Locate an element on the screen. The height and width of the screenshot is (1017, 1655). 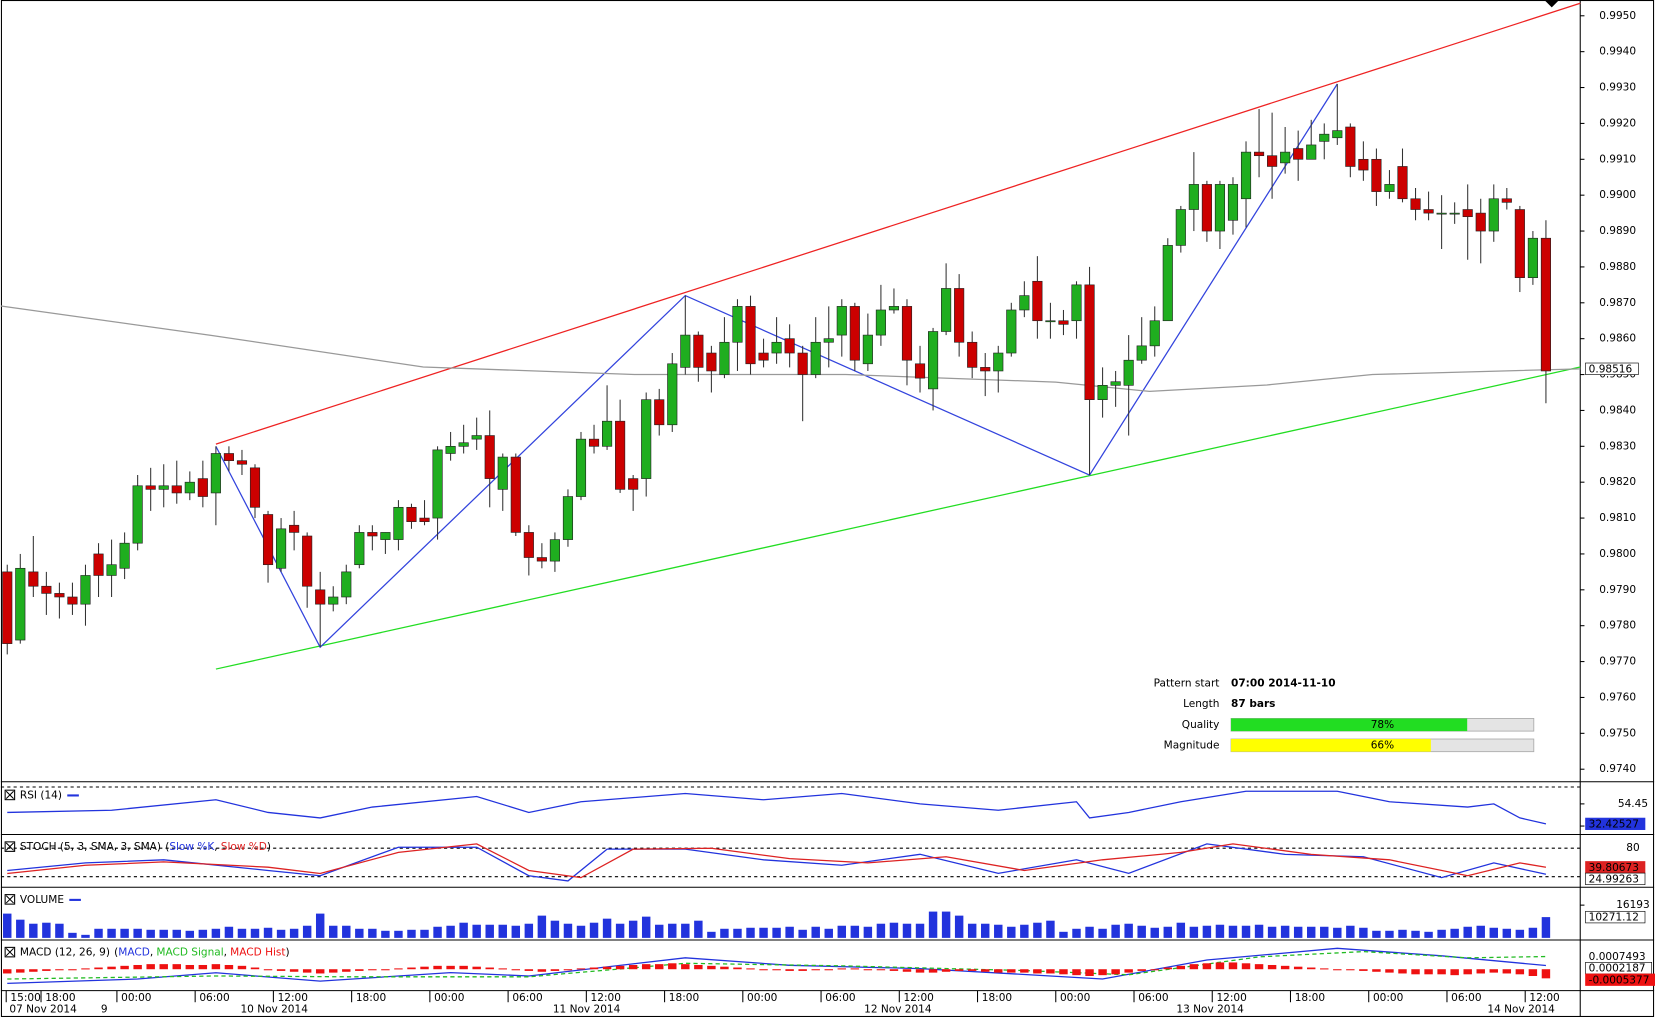
legend-entry: MACD Signal is located at coordinates (189, 953).